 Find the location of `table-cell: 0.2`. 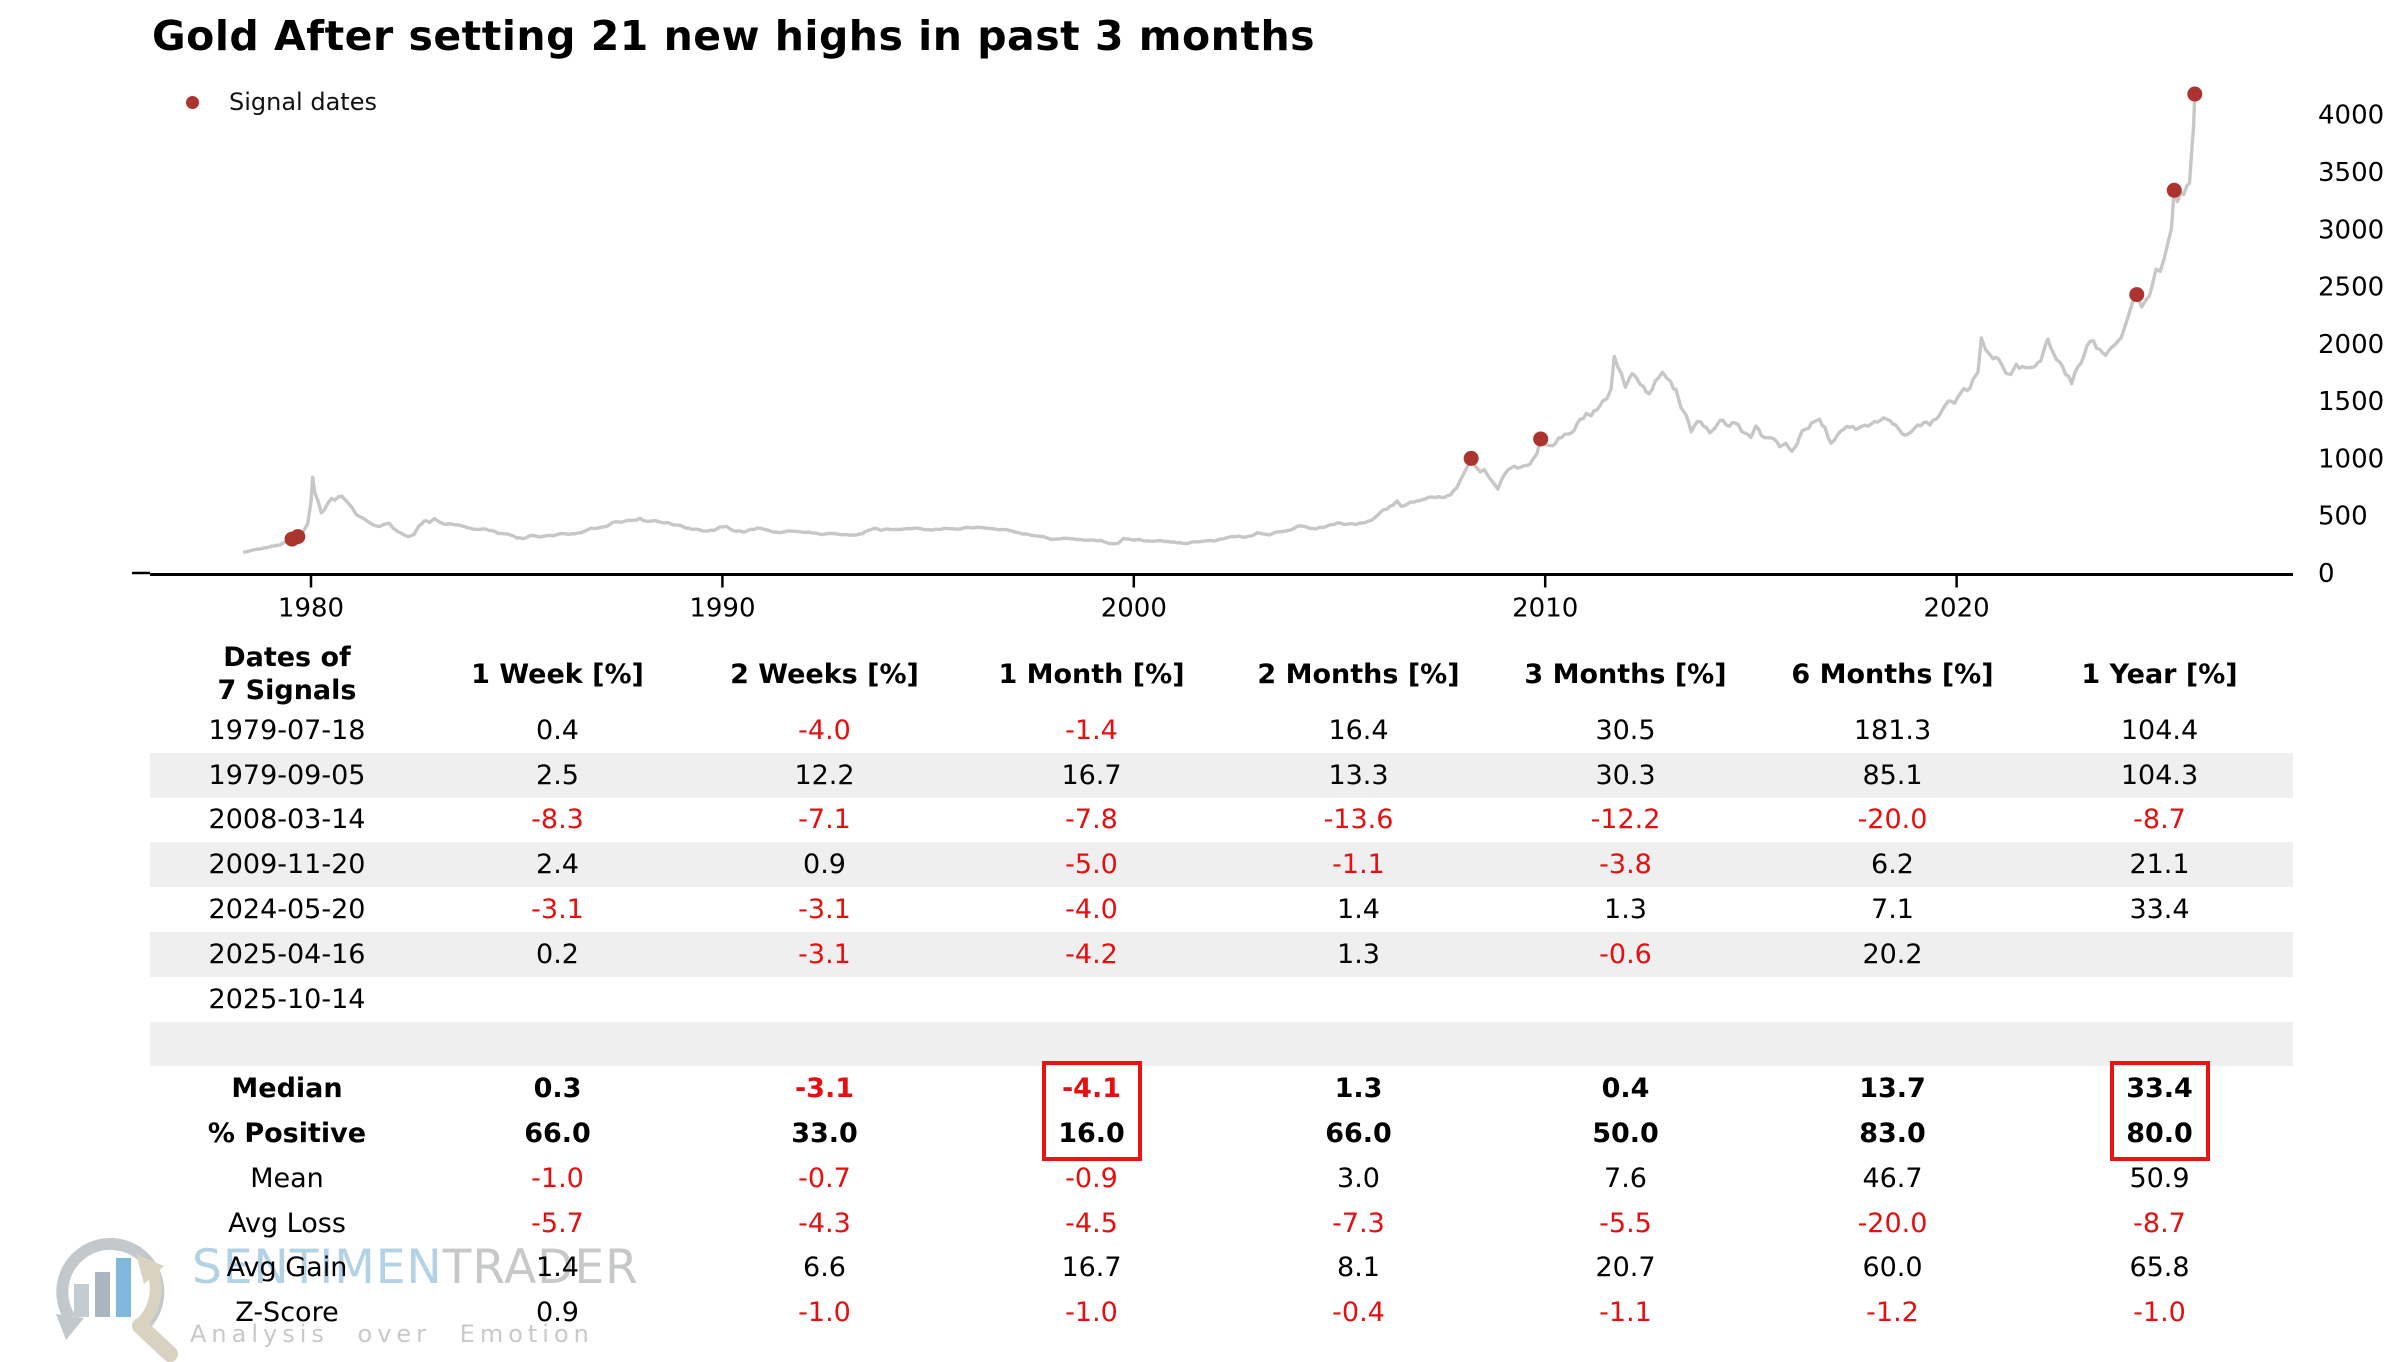

table-cell: 0.2 is located at coordinates (557, 954).